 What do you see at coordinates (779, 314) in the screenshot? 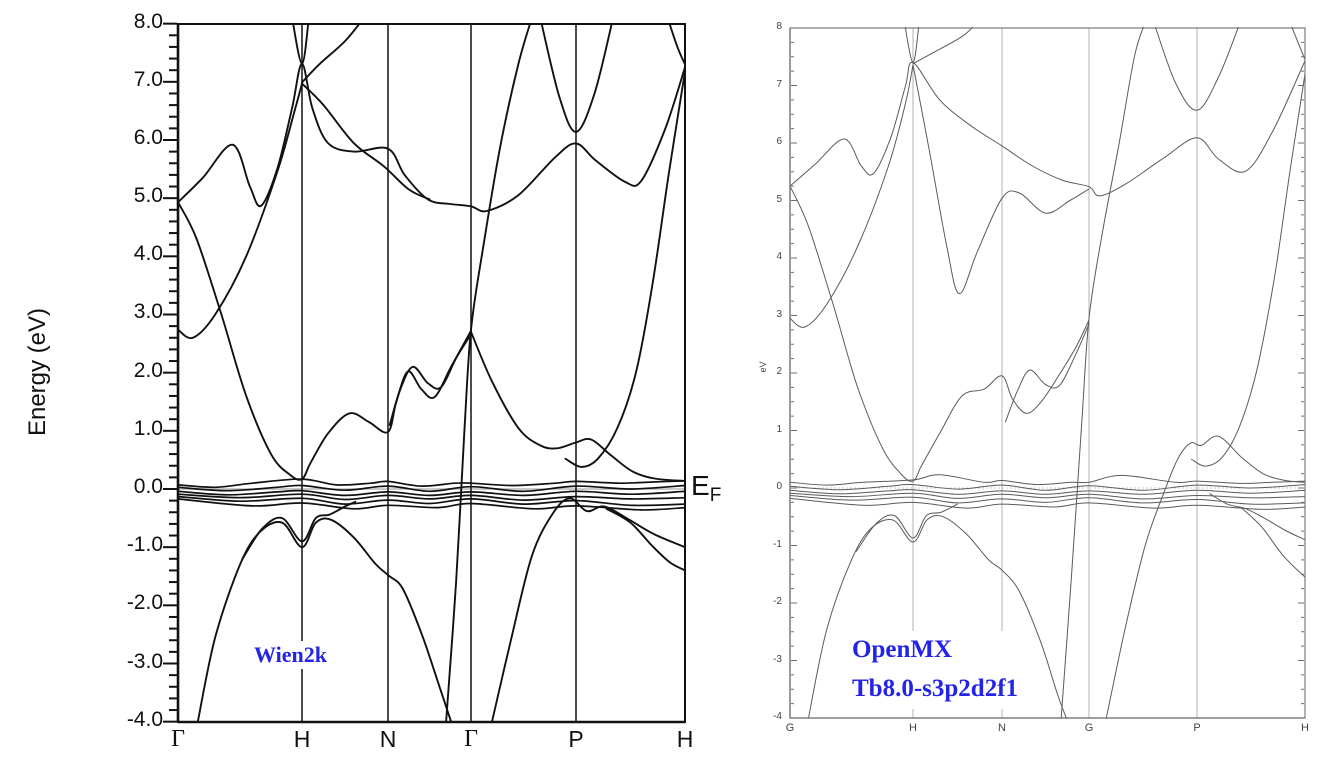
I see `y-tick-label: 3` at bounding box center [779, 314].